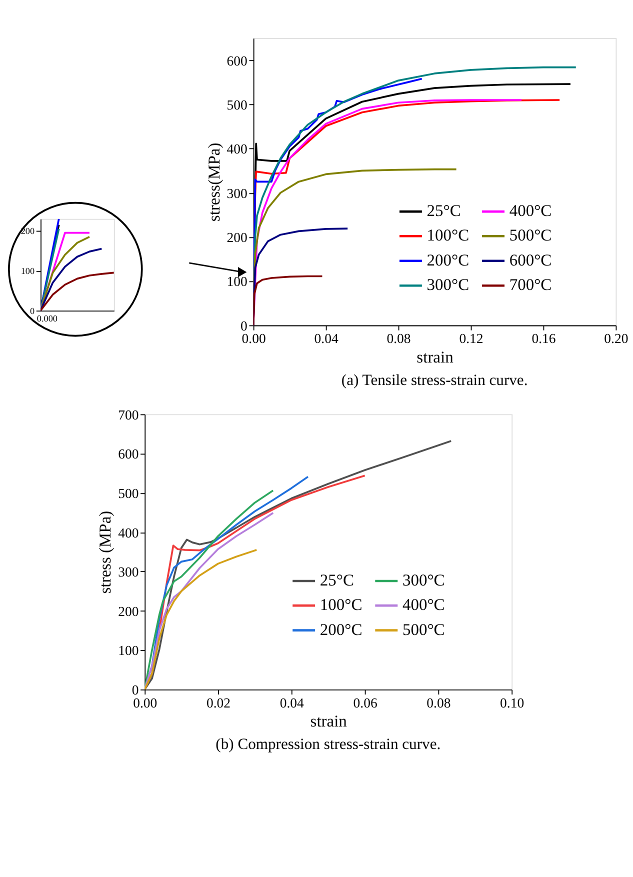 The height and width of the screenshot is (877, 633). What do you see at coordinates (544, 338) in the screenshot?
I see `x-tick-label: 0.16` at bounding box center [544, 338].